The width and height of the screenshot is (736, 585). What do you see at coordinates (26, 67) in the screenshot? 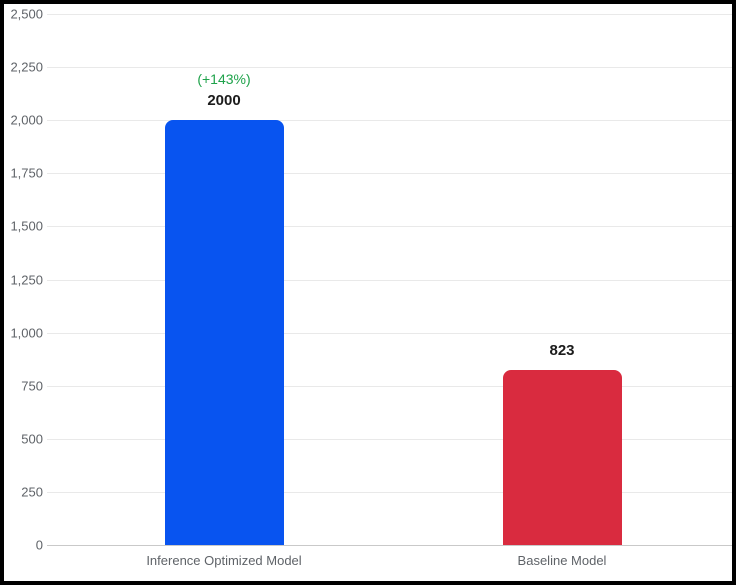
I see `y-axis-tick-label: 2,250` at bounding box center [26, 67].